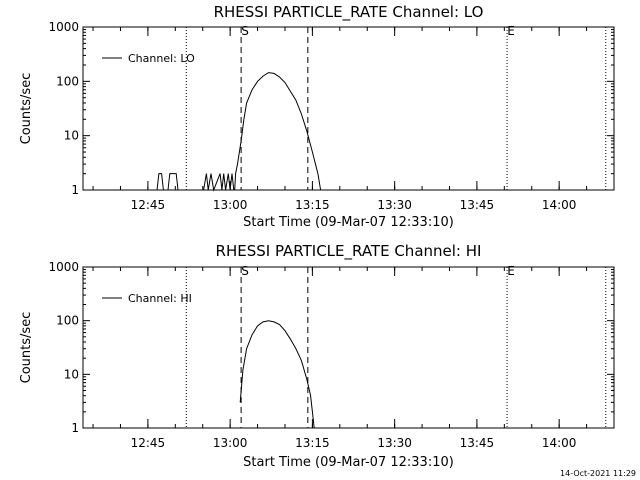 The width and height of the screenshot is (640, 480). I want to click on chart-title: RHESSI PARTICLE_RATE Channel: LO, so click(349, 12).